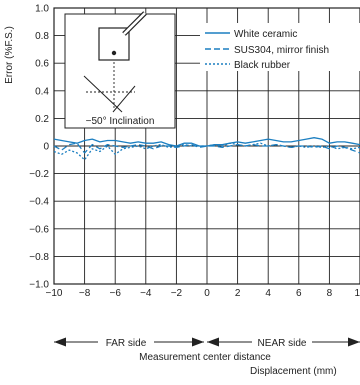  I want to click on far-right-arrowhead-icon, so click(198, 342).